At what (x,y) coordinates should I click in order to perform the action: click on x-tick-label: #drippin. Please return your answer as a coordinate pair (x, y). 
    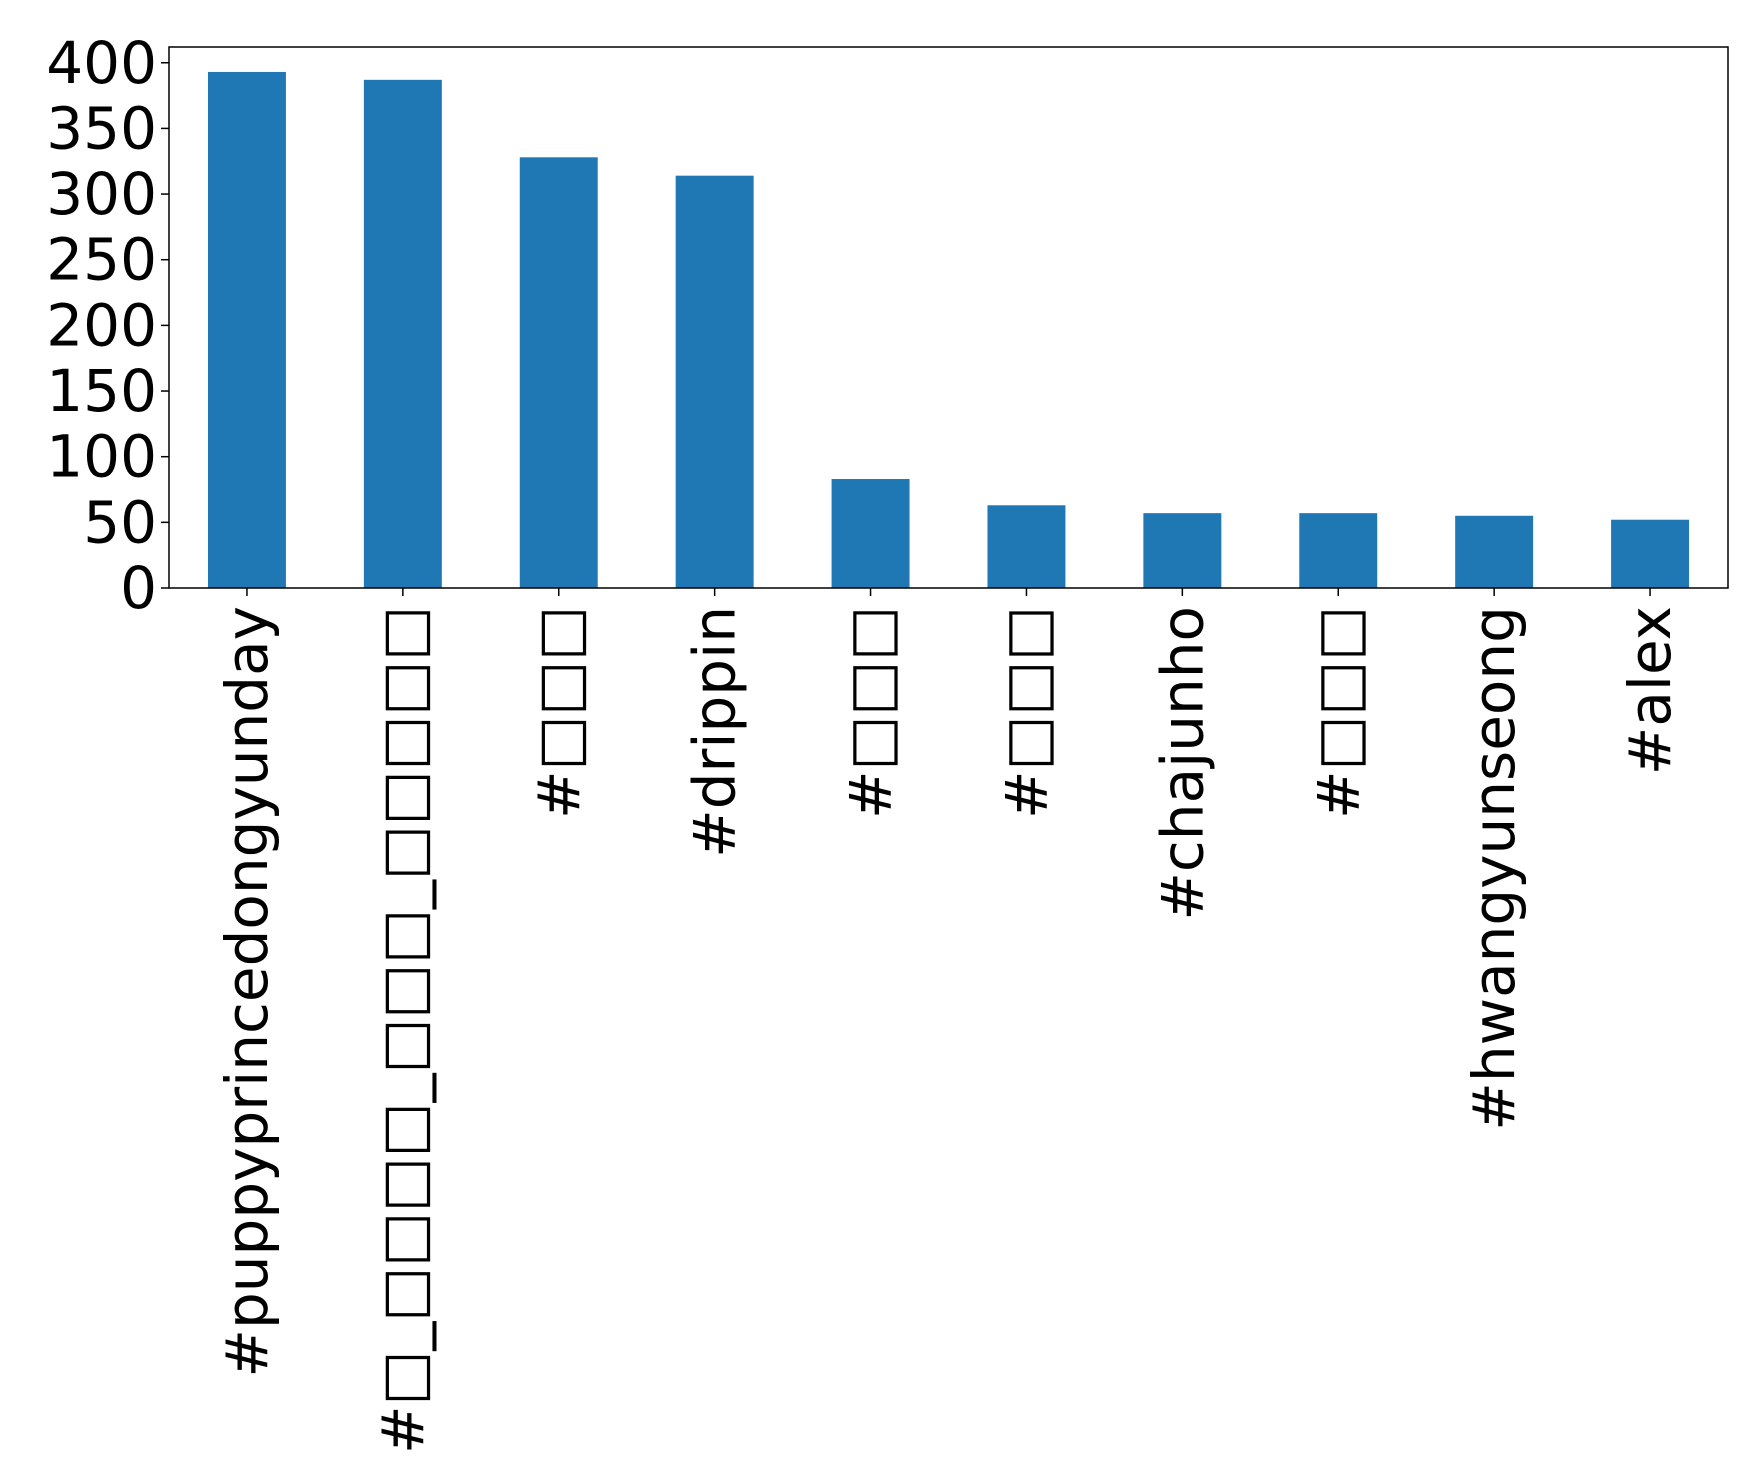
    Looking at the image, I should click on (715, 732).